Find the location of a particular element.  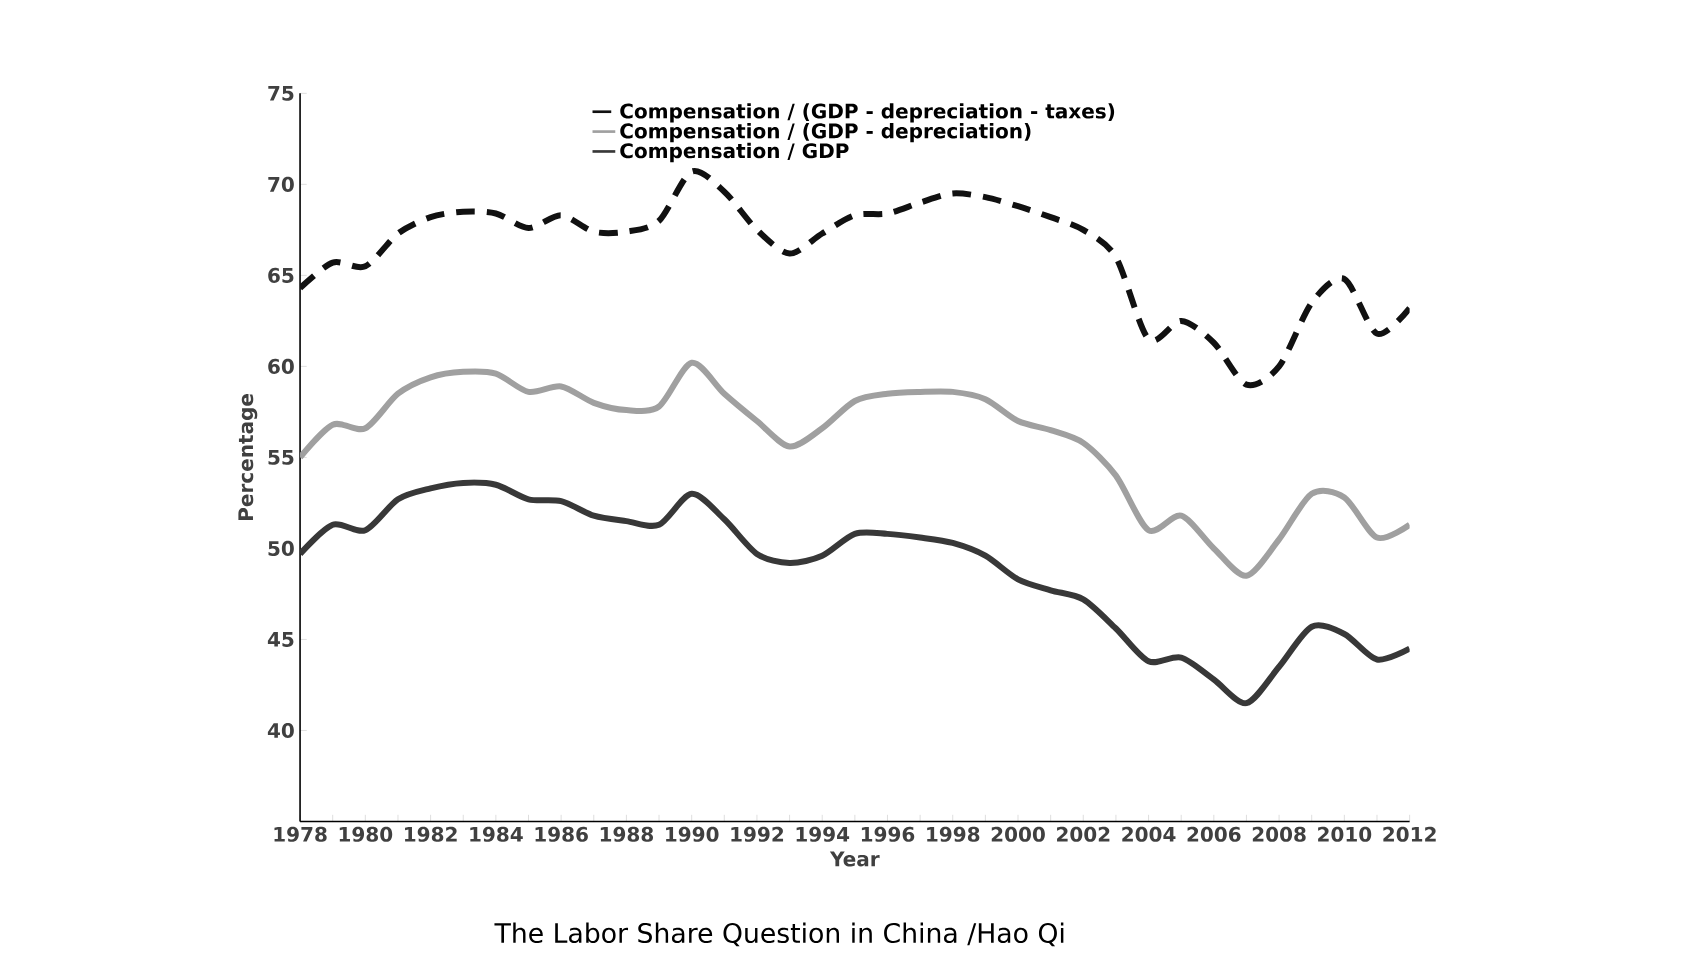

x-tick-label: 2008 is located at coordinates (1279, 834).